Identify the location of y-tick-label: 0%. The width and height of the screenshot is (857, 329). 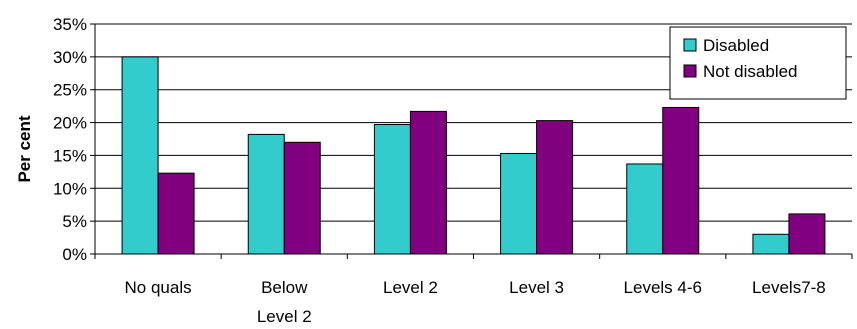
(74, 254).